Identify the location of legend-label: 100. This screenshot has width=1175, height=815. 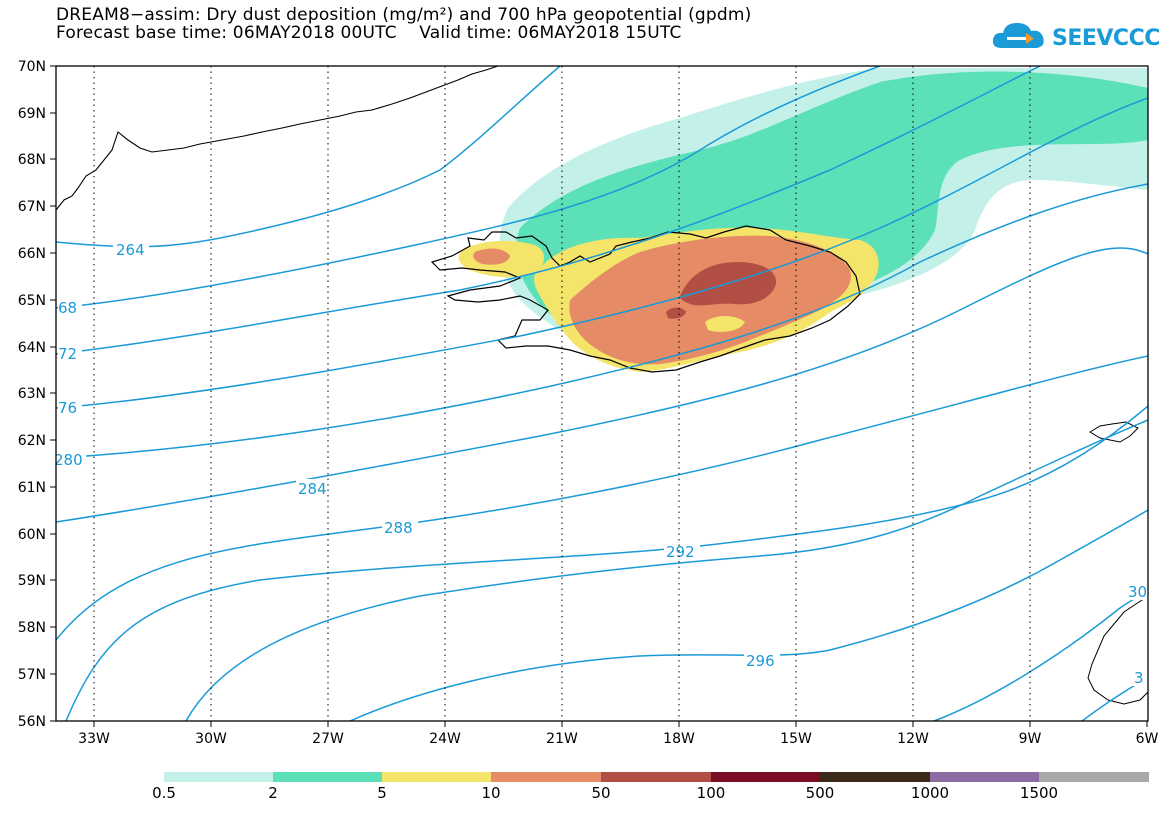
(711, 793).